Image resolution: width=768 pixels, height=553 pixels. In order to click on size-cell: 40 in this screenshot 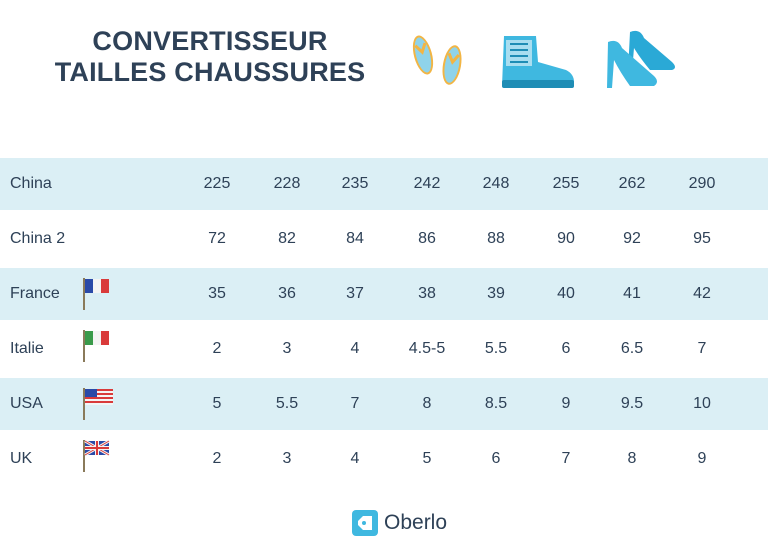, I will do `click(566, 293)`.